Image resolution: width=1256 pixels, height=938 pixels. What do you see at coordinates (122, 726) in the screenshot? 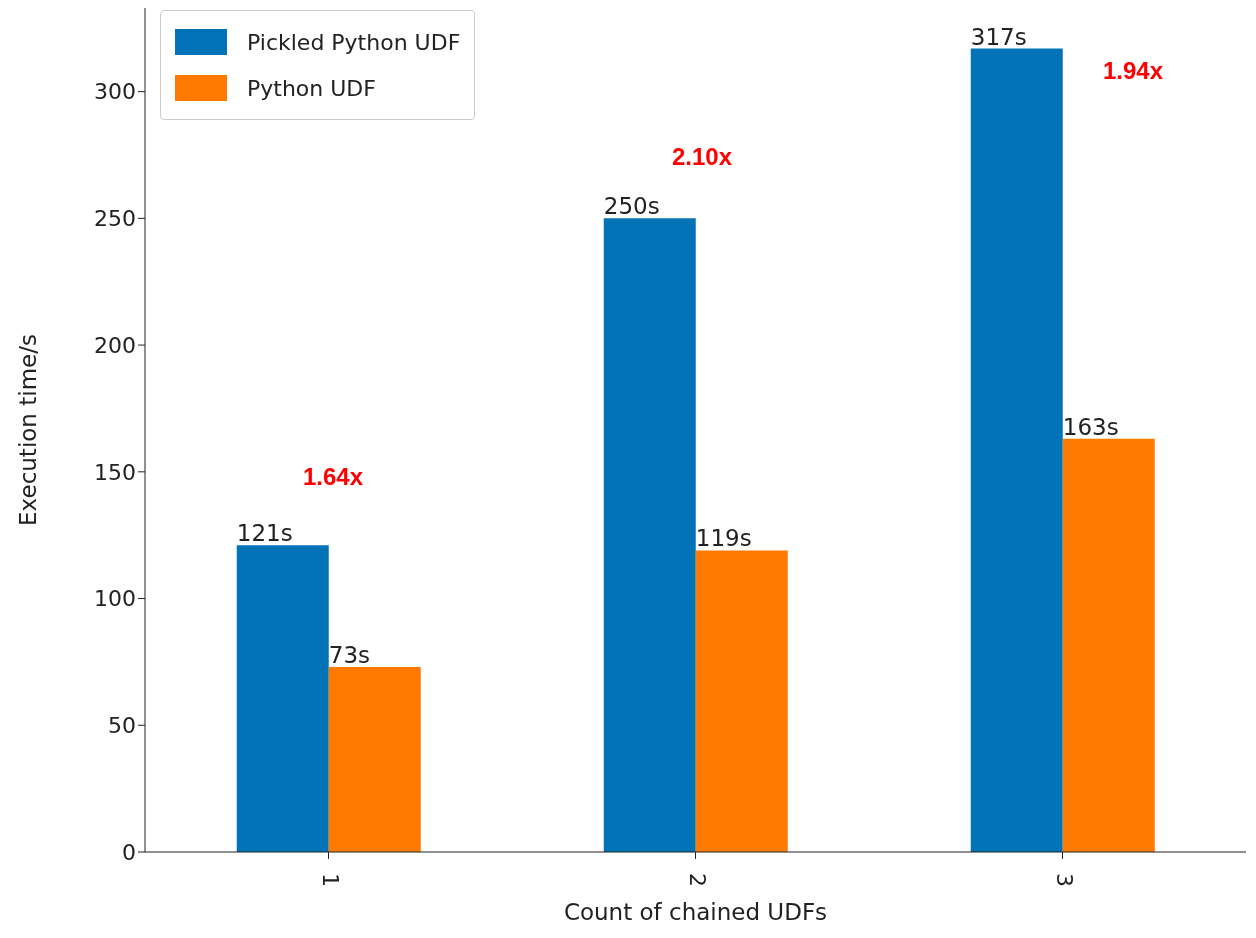
I see `y-tick-label: 50` at bounding box center [122, 726].